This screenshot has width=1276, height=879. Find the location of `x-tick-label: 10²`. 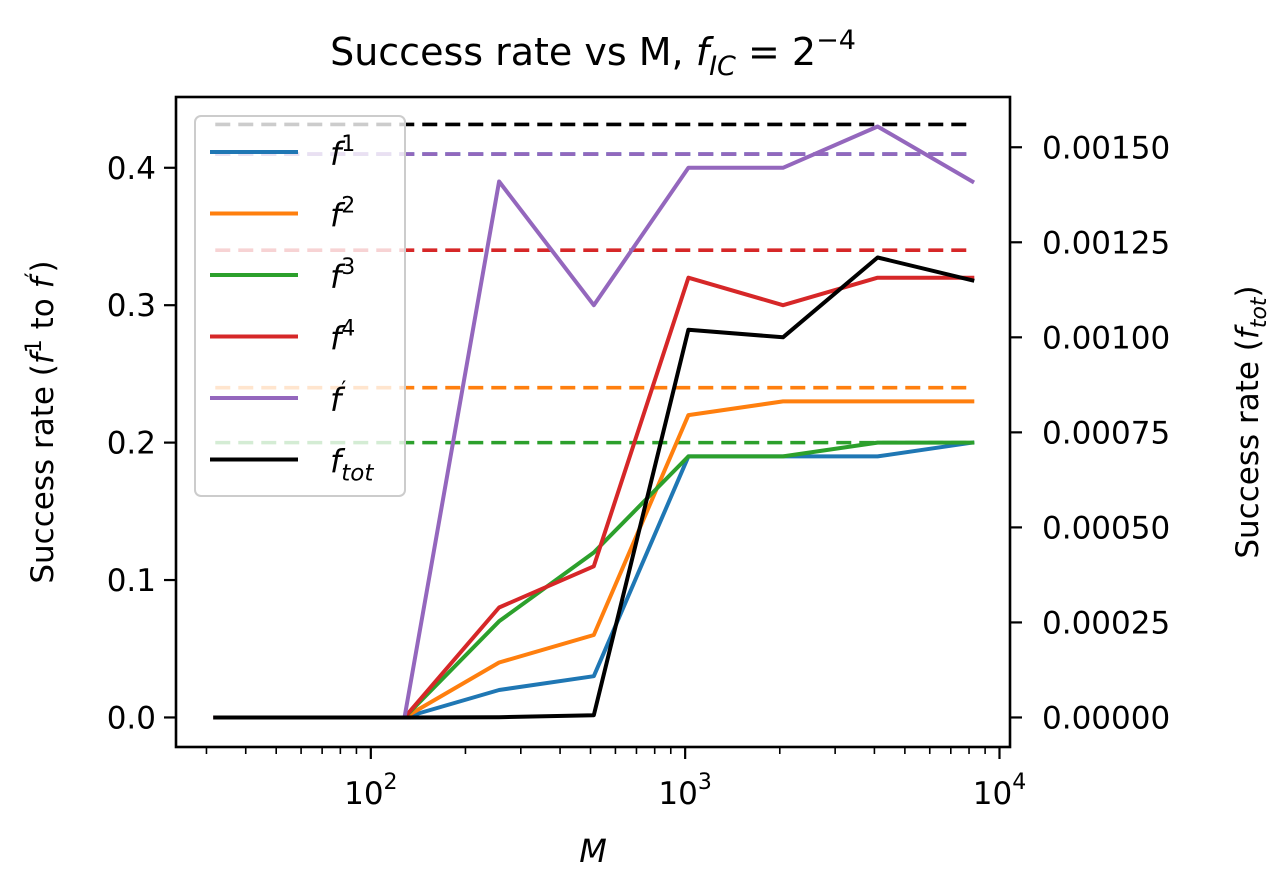

x-tick-label: 10² is located at coordinates (370, 791).